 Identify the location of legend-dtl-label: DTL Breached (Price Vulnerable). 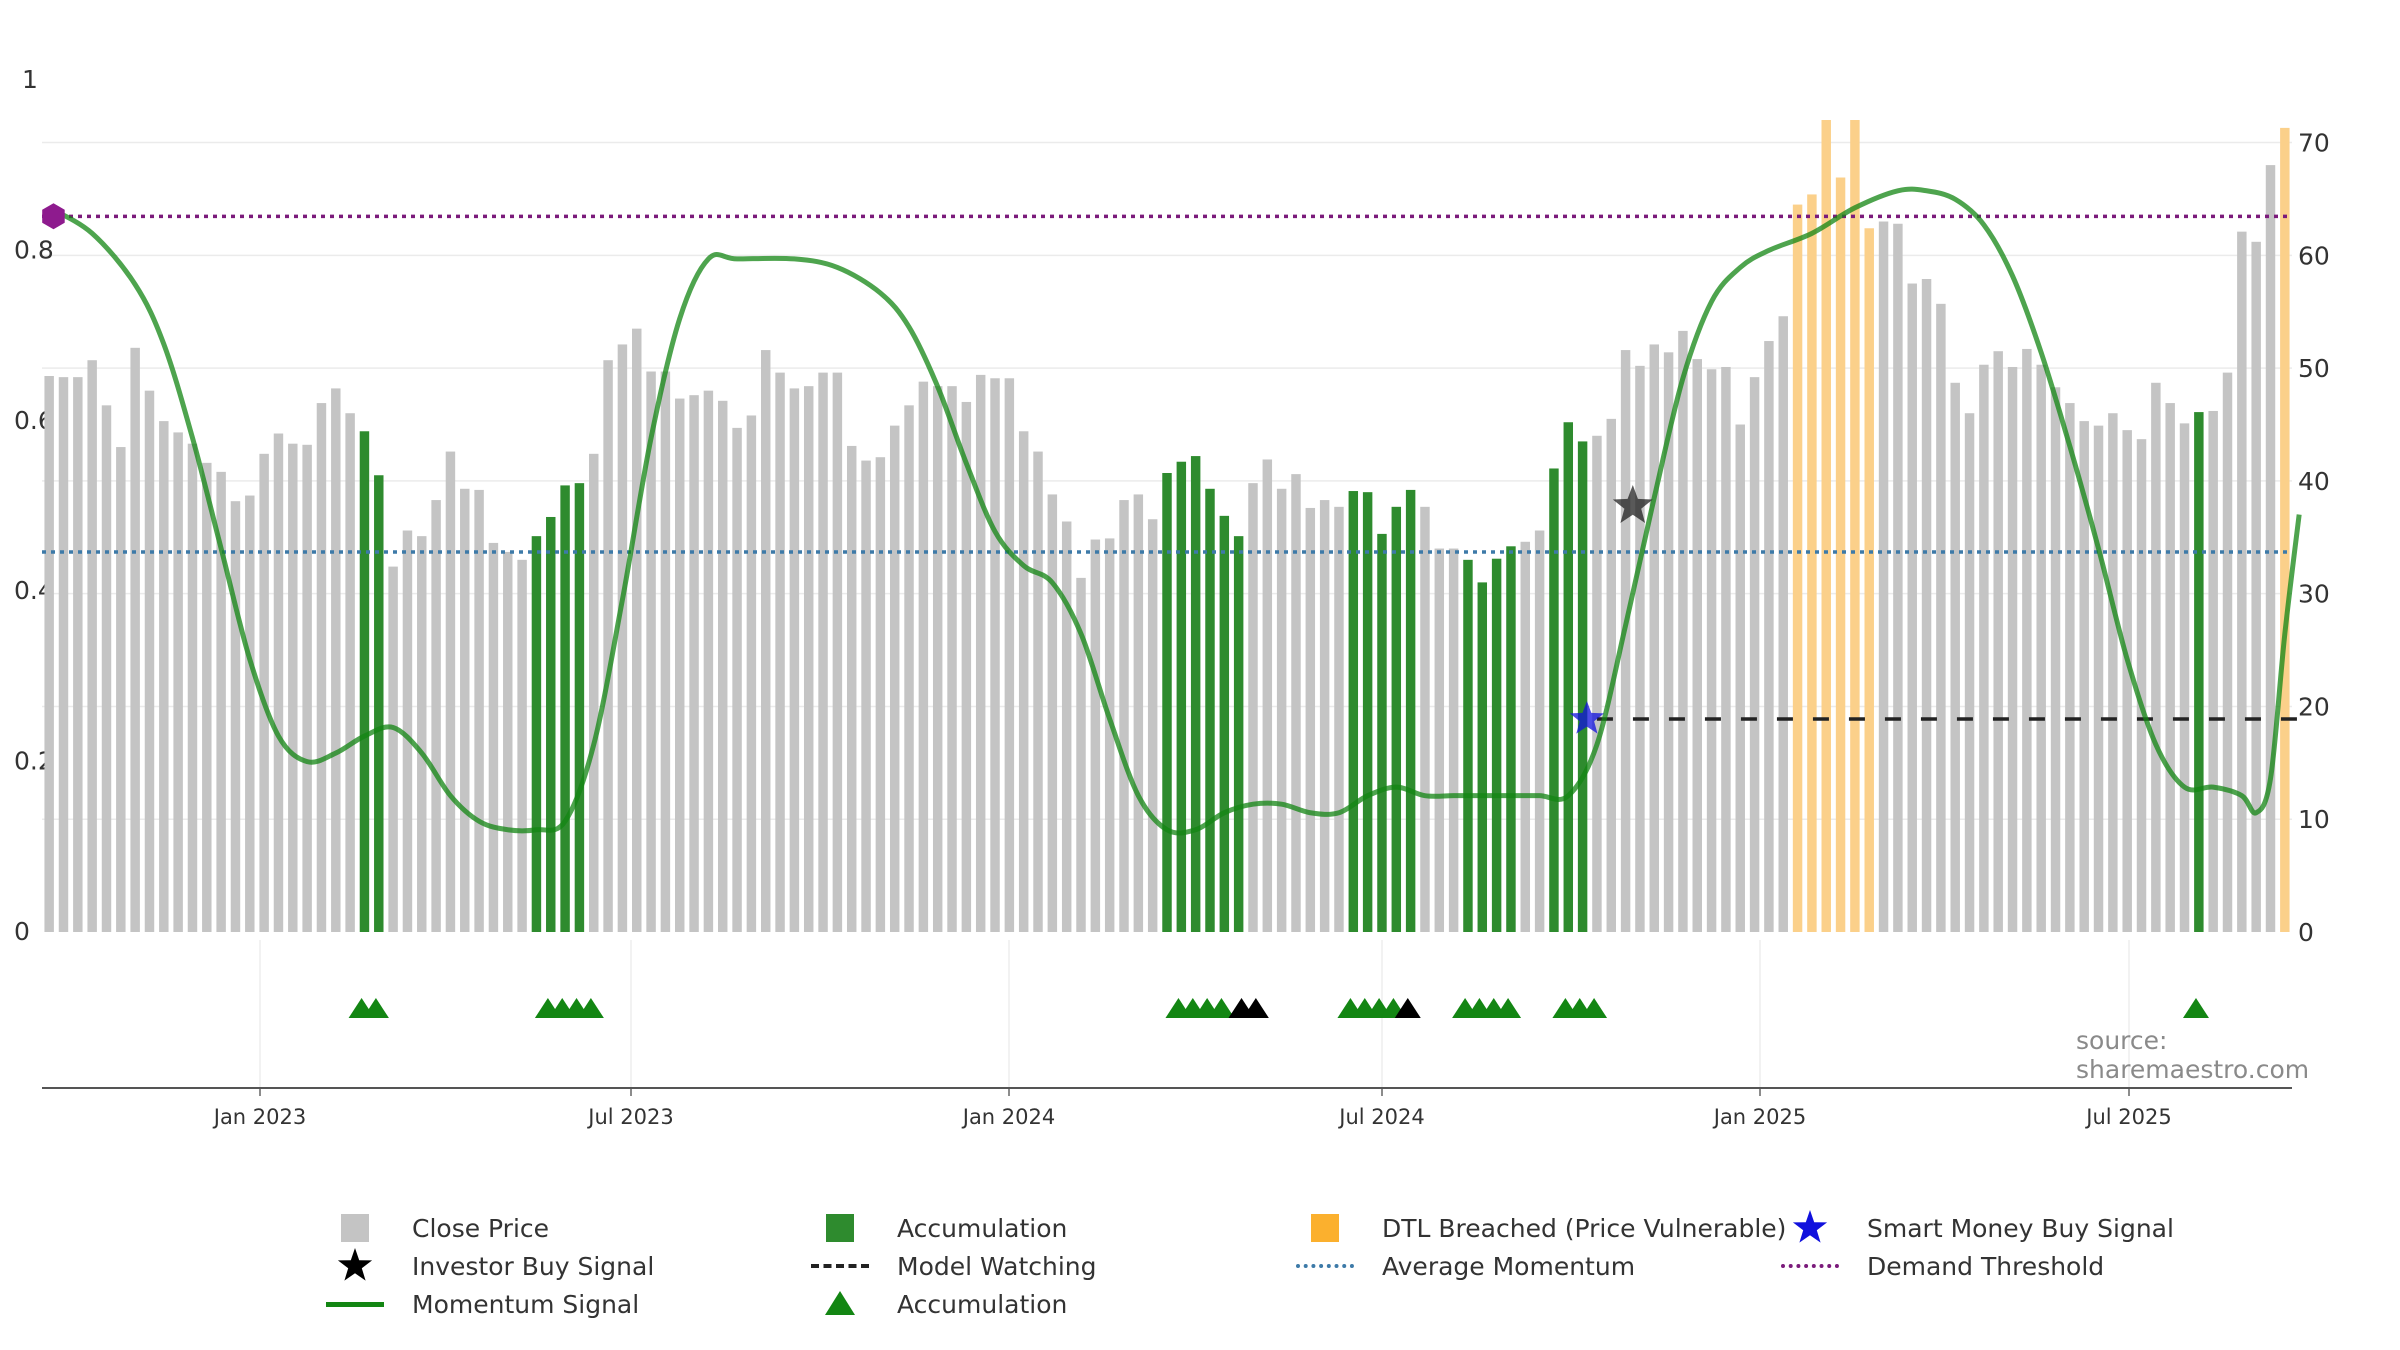
(1584, 1228).